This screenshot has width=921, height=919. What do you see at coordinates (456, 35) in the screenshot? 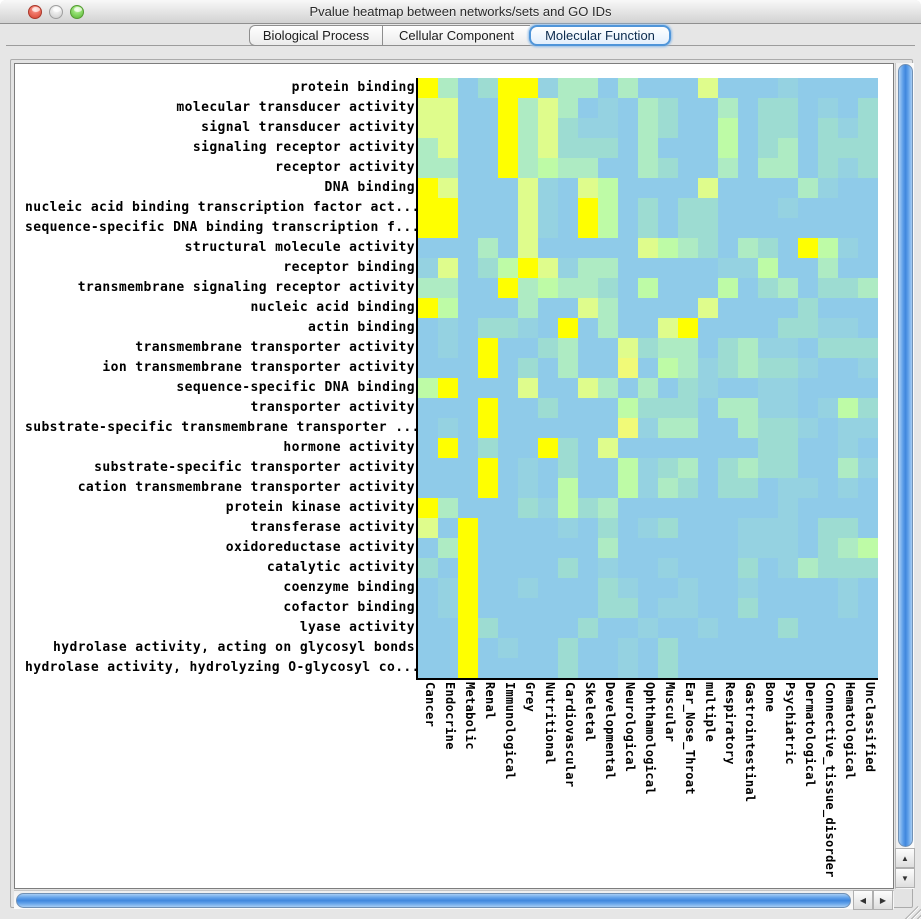
I see `tab-cellular-component: Cellular Component` at bounding box center [456, 35].